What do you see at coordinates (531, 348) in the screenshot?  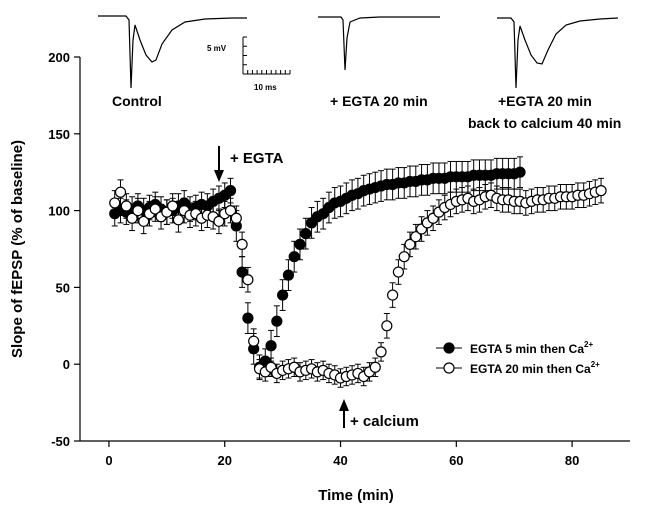 I see `legend-label-egta-5min: EGTA 5 min then Ca2+` at bounding box center [531, 348].